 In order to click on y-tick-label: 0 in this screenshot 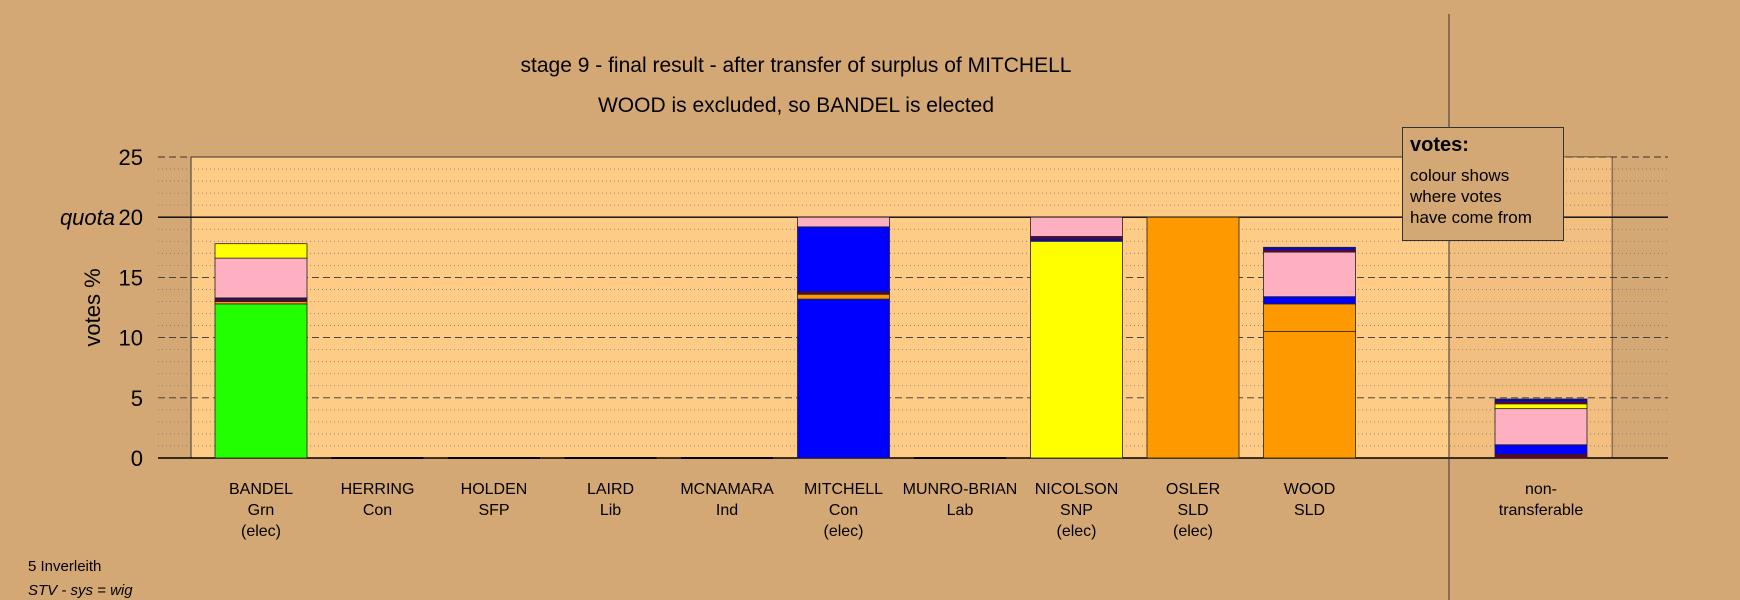, I will do `click(137, 458)`.